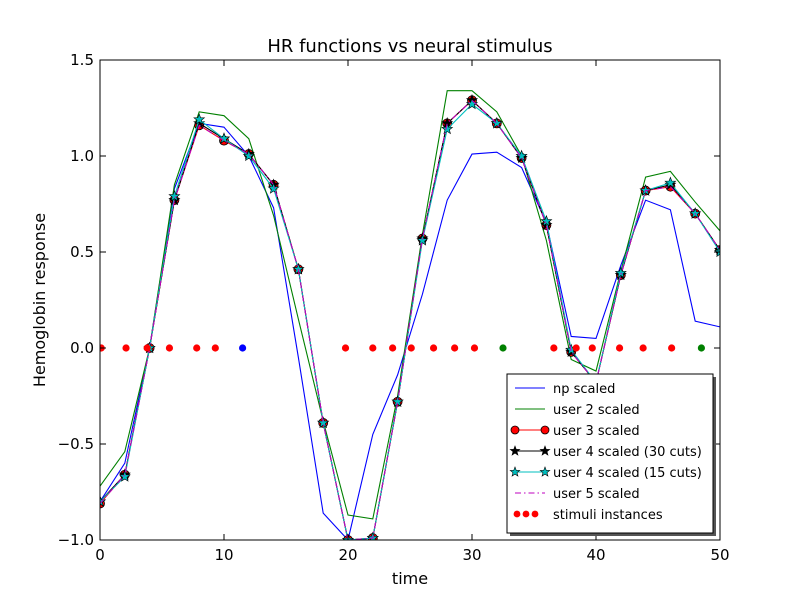 Image resolution: width=800 pixels, height=600 pixels. What do you see at coordinates (76, 540) in the screenshot?
I see `y-tick-label: −1.0` at bounding box center [76, 540].